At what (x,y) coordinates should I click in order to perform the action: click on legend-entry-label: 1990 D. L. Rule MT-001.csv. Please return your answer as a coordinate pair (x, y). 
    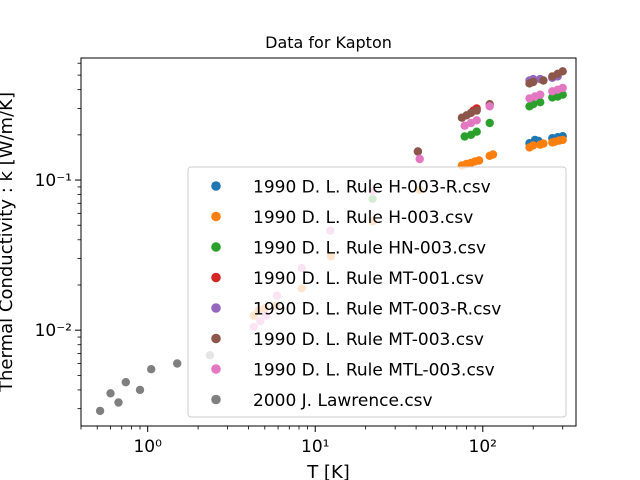
    Looking at the image, I should click on (368, 279).